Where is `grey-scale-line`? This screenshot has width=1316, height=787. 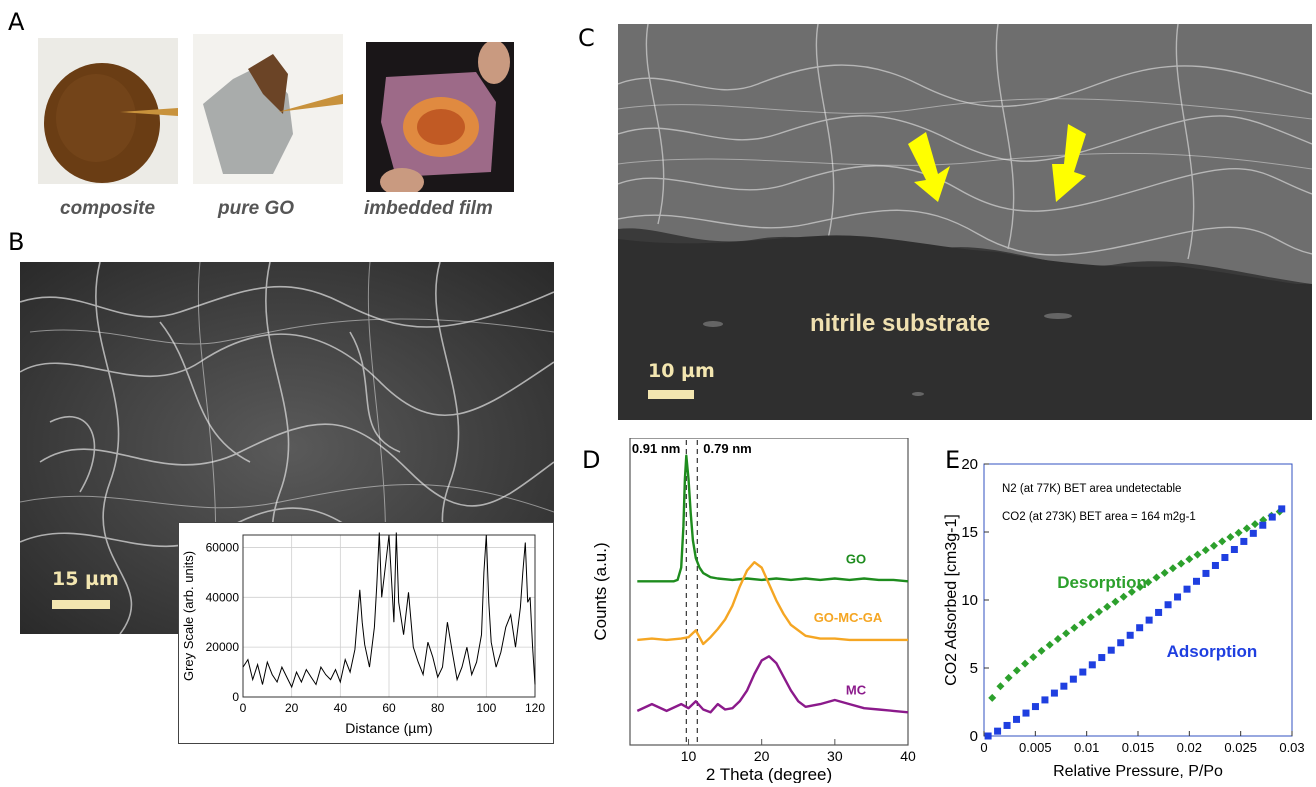 grey-scale-line is located at coordinates (389, 610).